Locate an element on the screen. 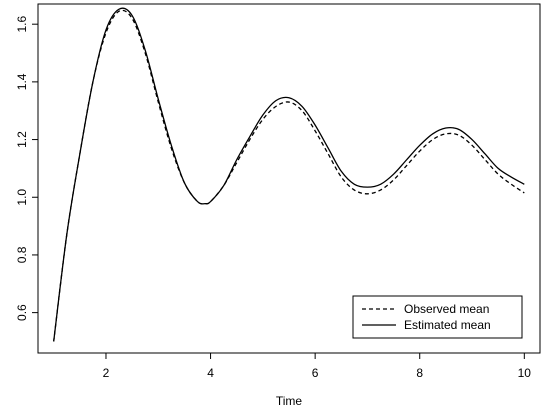 This screenshot has height=414, width=550. x-tick-label: 4 is located at coordinates (210, 373).